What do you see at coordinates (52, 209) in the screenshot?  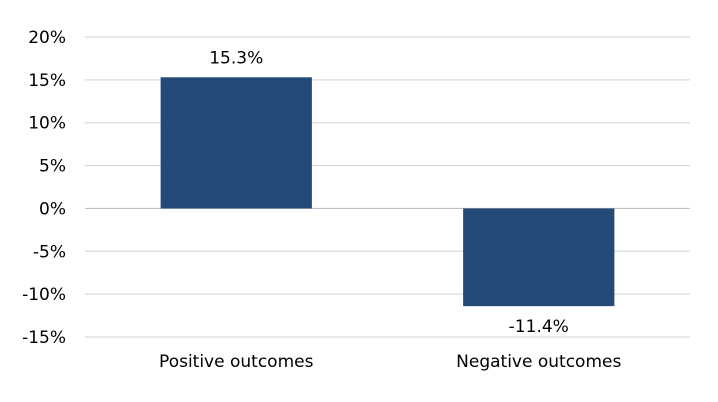 I see `y-tick-label: 0%` at bounding box center [52, 209].